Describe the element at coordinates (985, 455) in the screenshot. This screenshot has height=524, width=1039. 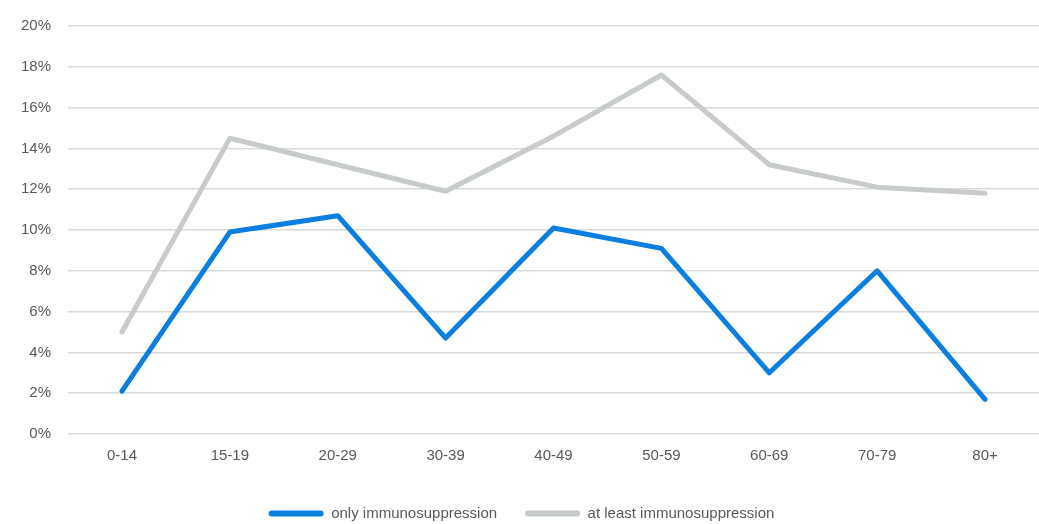
I see `x-tick-label: 80+` at that location.